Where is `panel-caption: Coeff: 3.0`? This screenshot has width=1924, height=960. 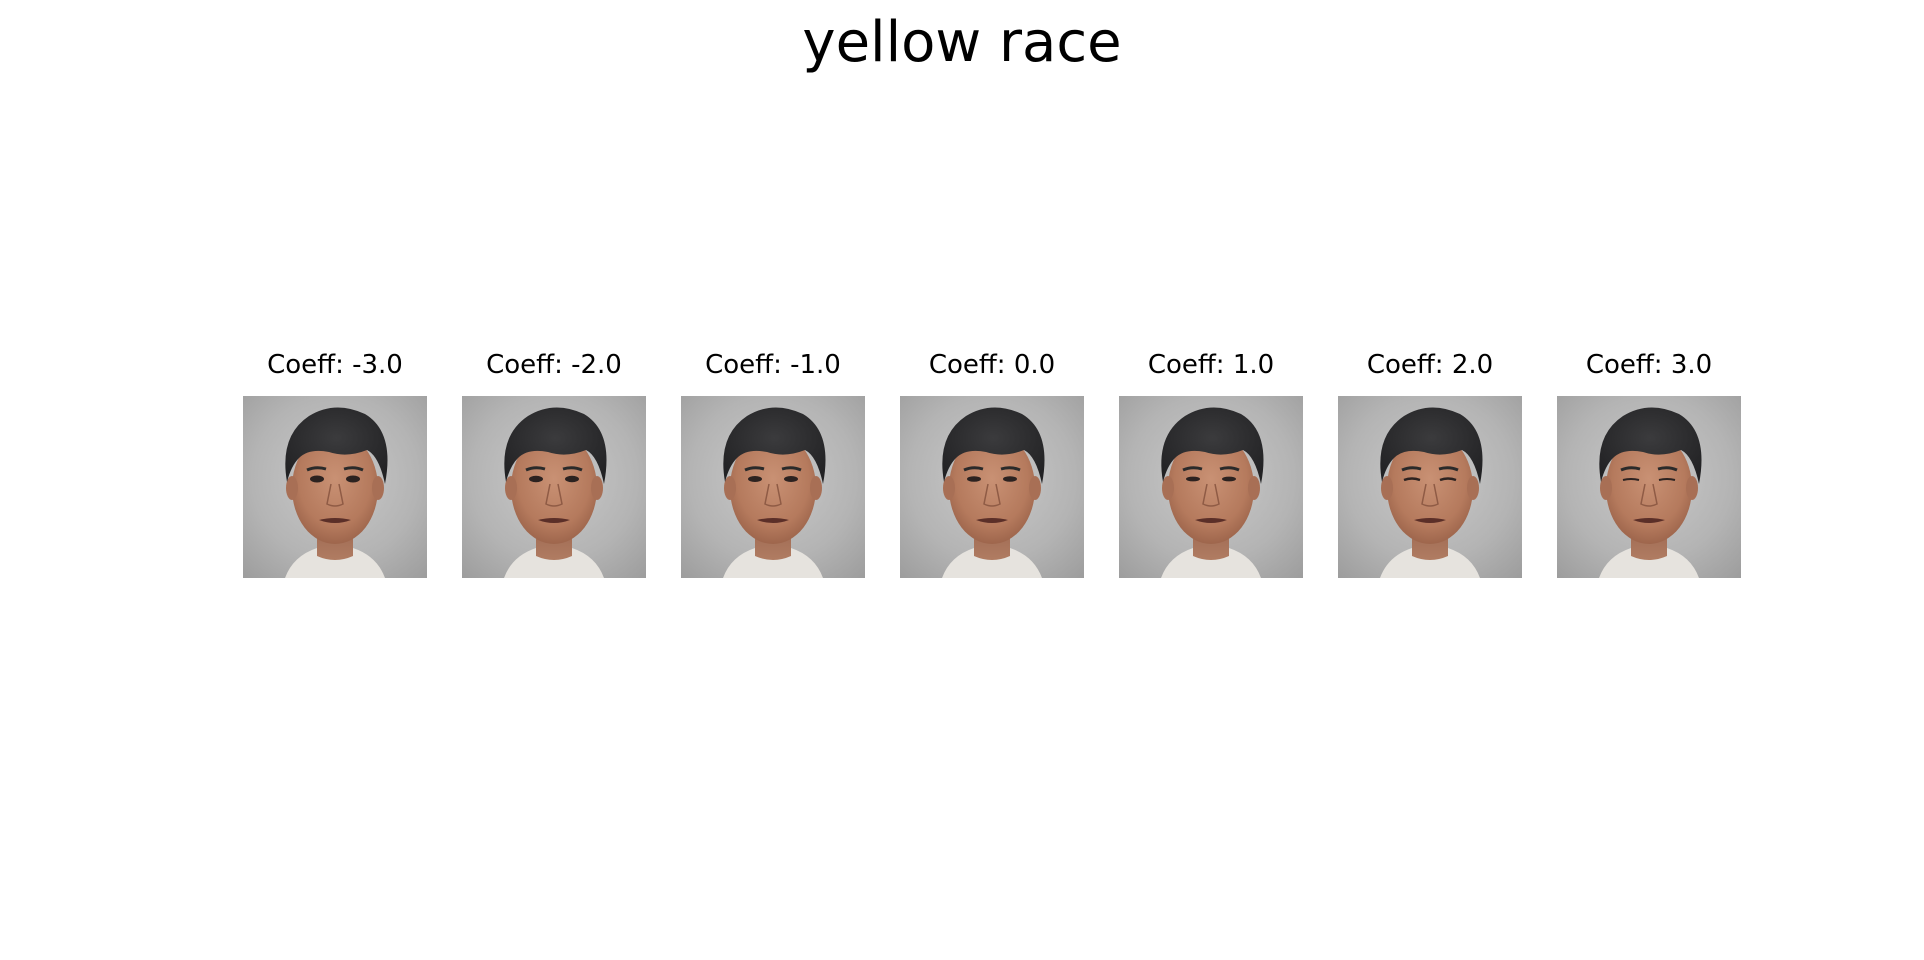 panel-caption: Coeff: 3.0 is located at coordinates (1649, 365).